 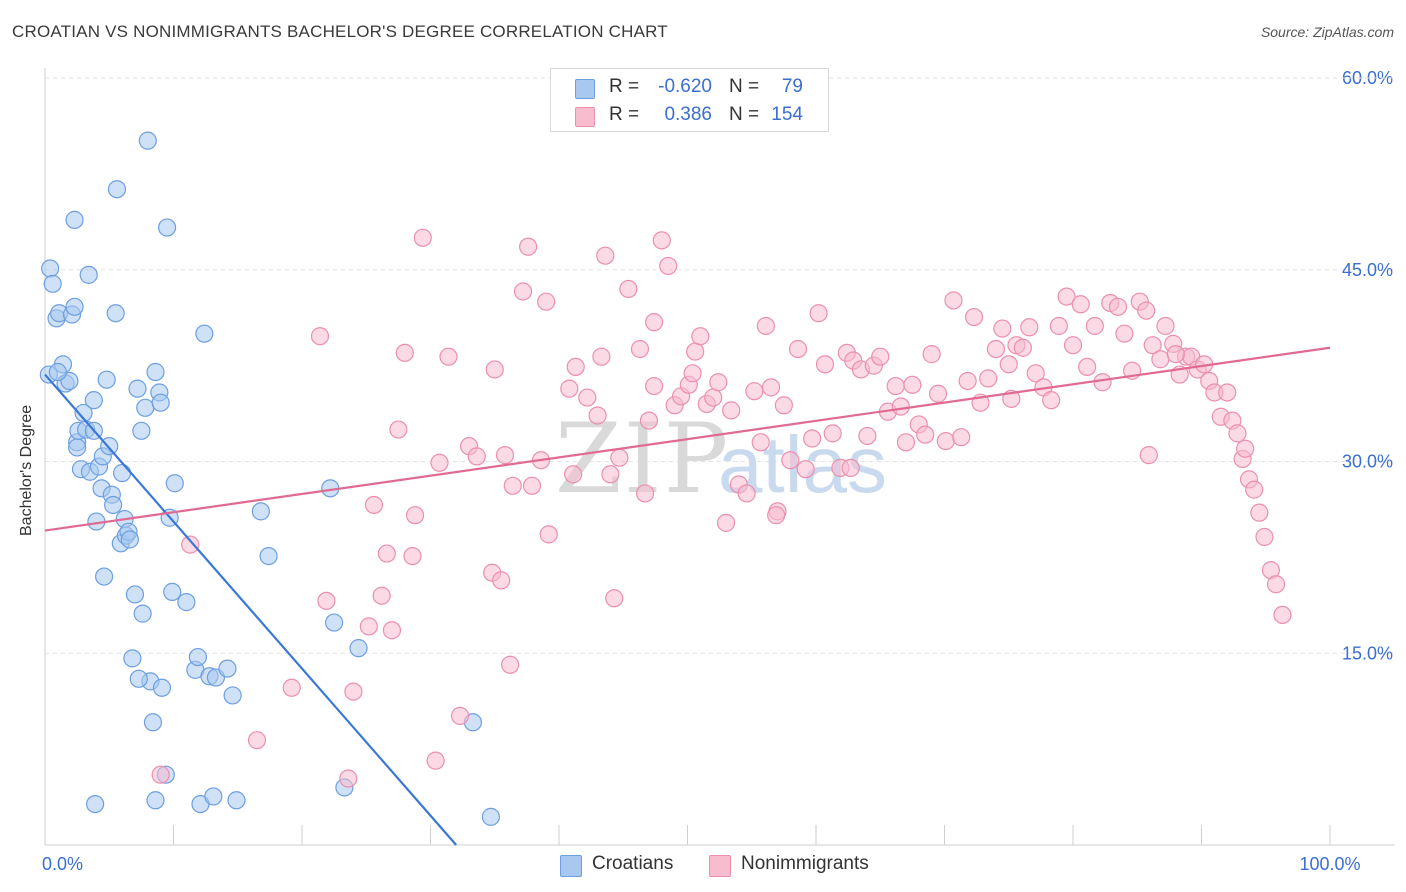 I want to click on correlation-legend: R = -0.620 N = 79 R = 0.386 N = 154, so click(x=689, y=100).